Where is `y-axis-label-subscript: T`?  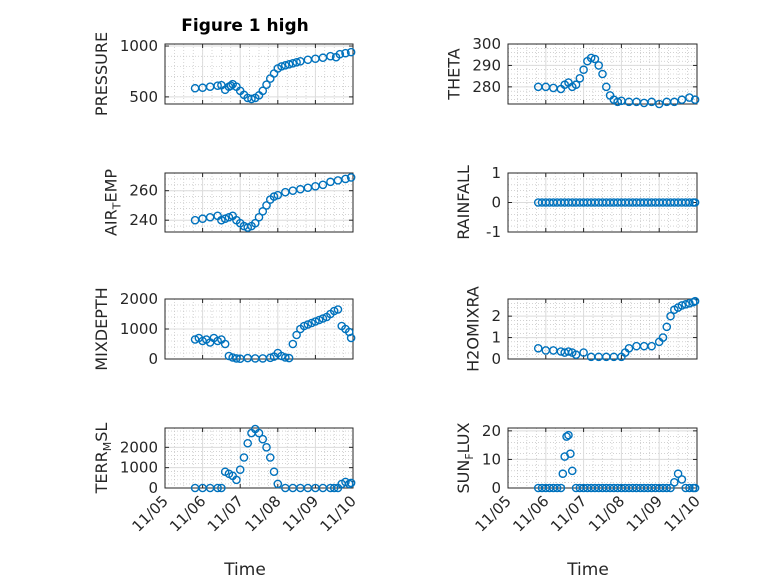
y-axis-label-subscript: T is located at coordinates (117, 206).